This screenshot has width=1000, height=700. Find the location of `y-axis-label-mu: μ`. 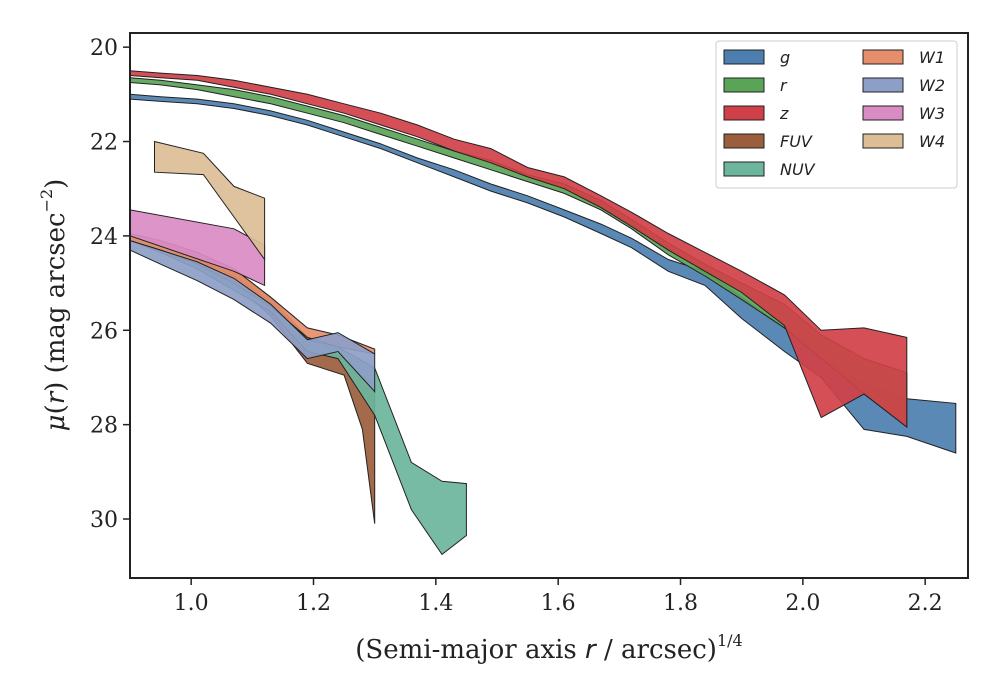

y-axis-label-mu: μ is located at coordinates (56, 422).